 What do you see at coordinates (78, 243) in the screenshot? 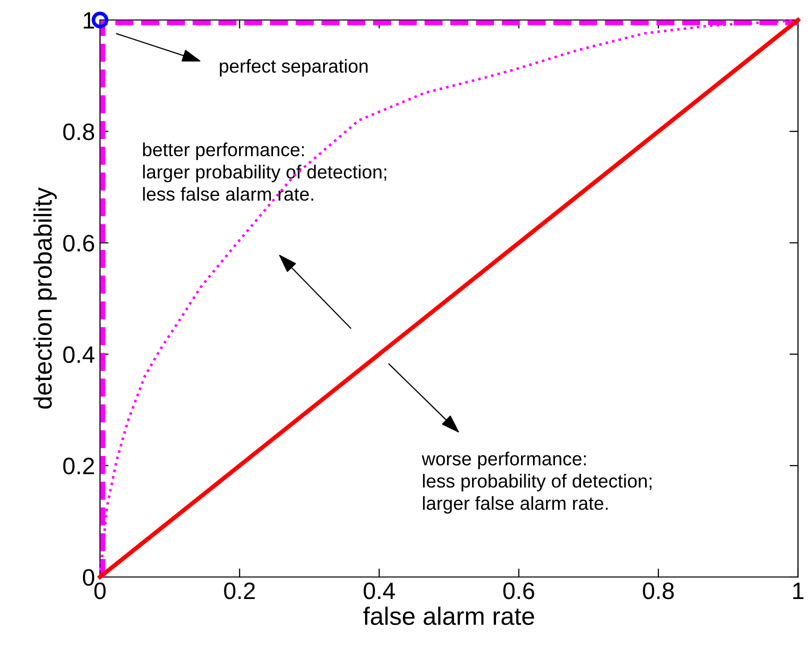
I see `y-tick-label: 0.6` at bounding box center [78, 243].